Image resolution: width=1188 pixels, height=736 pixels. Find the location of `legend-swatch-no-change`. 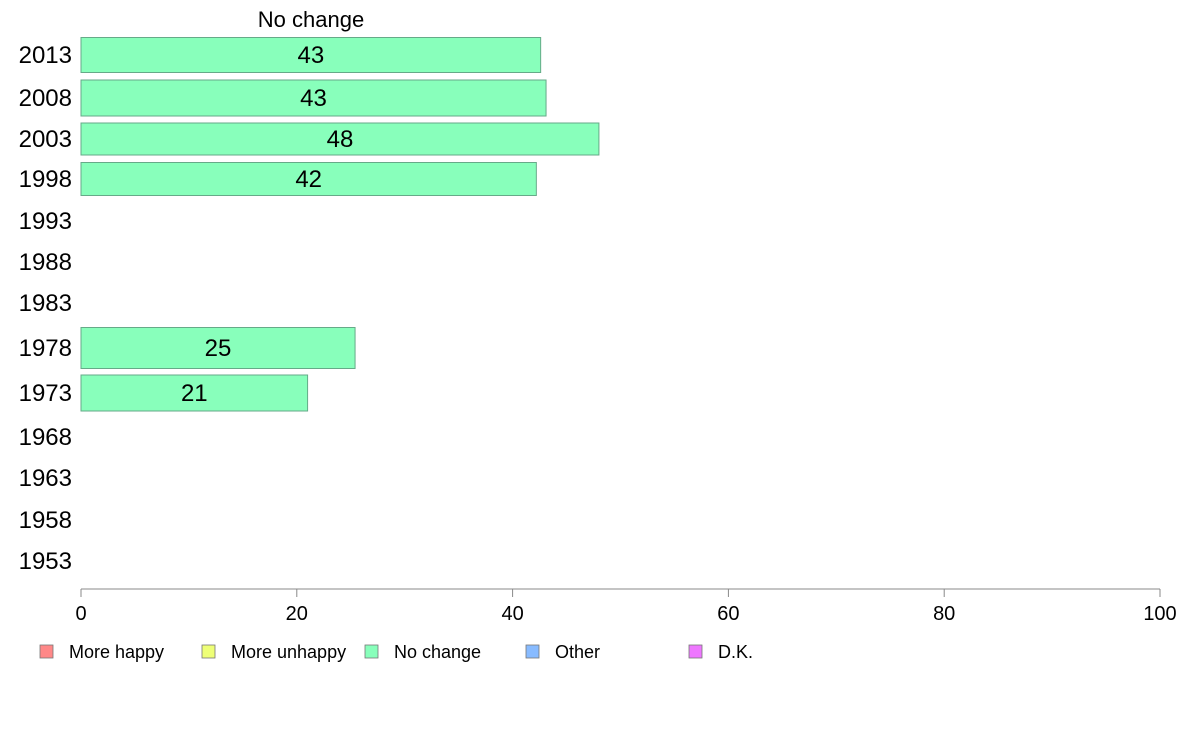

legend-swatch-no-change is located at coordinates (371, 651).